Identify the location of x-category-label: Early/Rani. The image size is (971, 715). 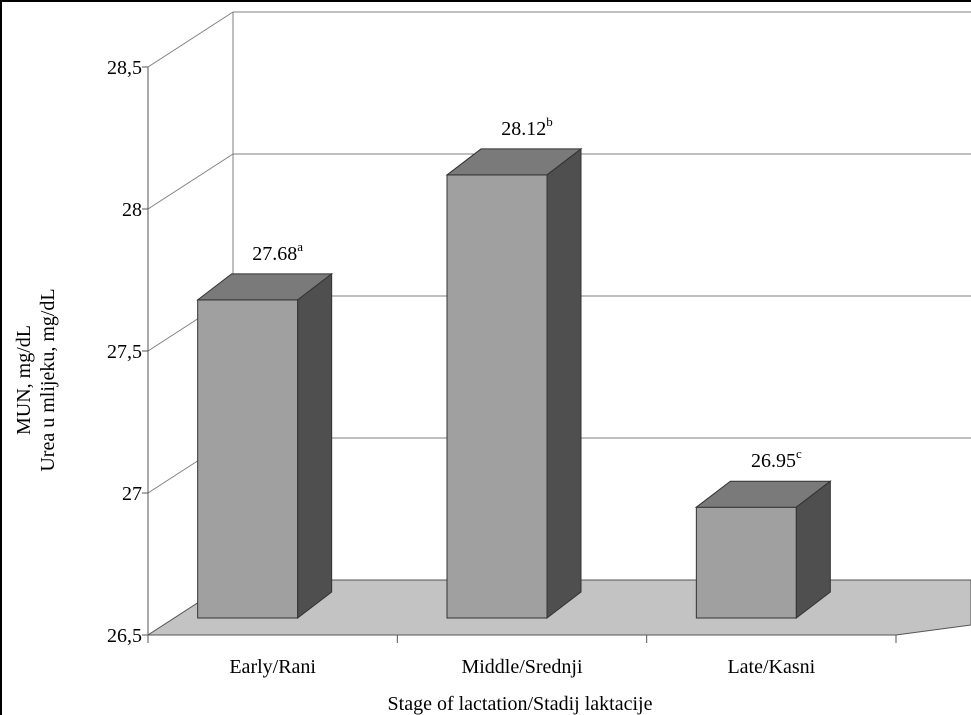
(272, 667).